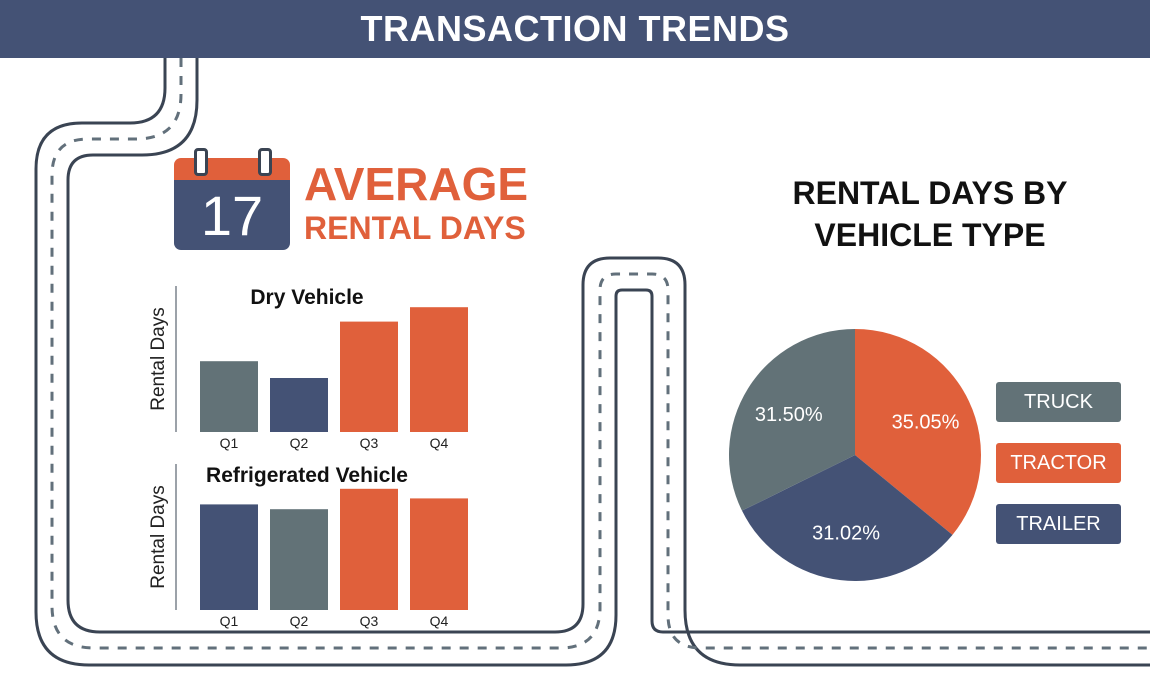 This screenshot has width=1150, height=676. What do you see at coordinates (415, 228) in the screenshot?
I see `average-subtitle: RENTAL DAYS` at bounding box center [415, 228].